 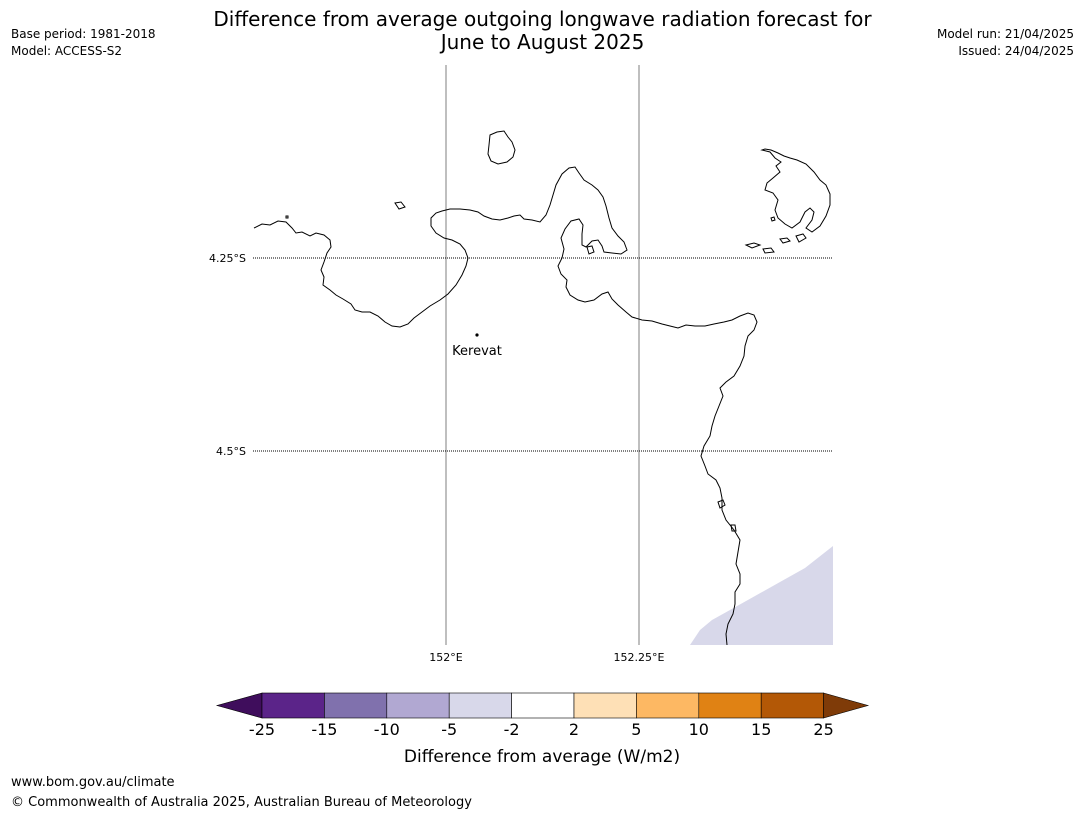 I want to click on colorbar-title: Difference from average (W/m2), so click(x=542, y=757).